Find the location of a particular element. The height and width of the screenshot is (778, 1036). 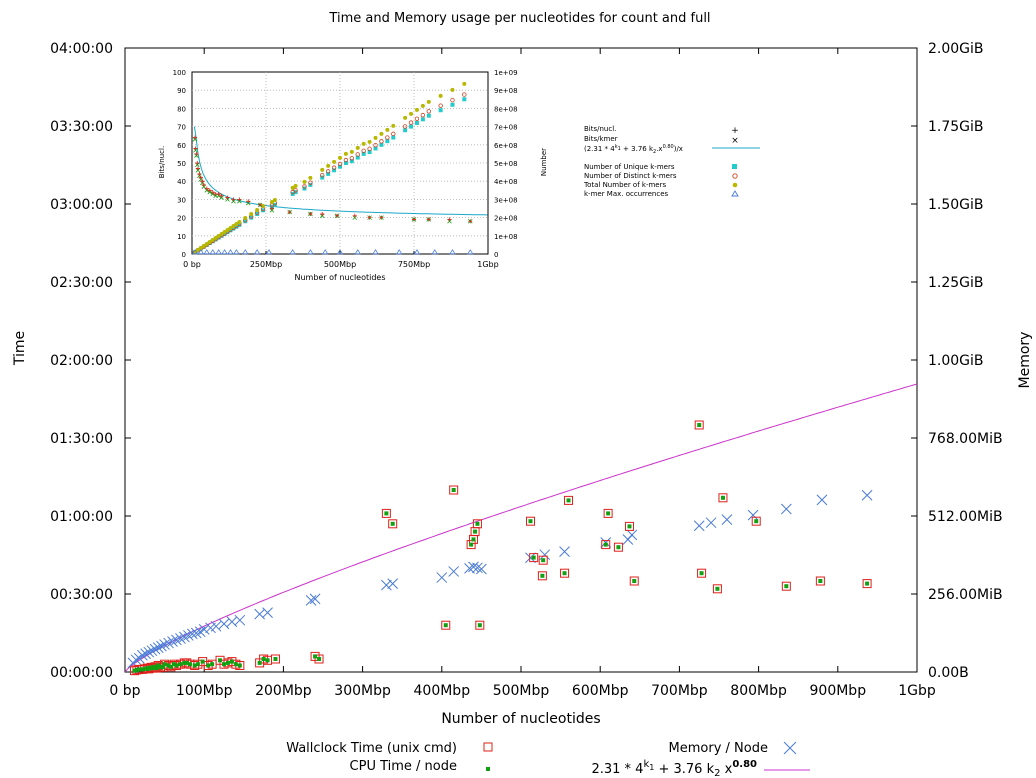

inset-y-tick-label-left: 40 is located at coordinates (181, 182).